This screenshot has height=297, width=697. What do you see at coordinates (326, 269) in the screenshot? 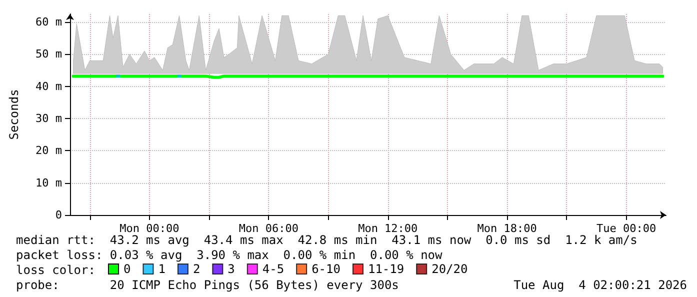
I see `legend-label: 6-10` at bounding box center [326, 269].